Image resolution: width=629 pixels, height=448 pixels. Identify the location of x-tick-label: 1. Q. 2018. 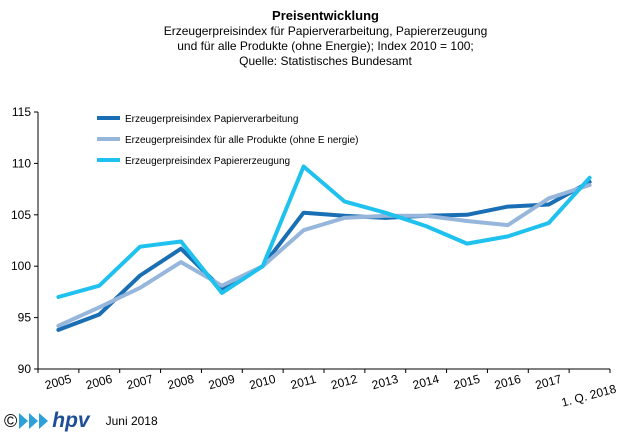
(589, 396).